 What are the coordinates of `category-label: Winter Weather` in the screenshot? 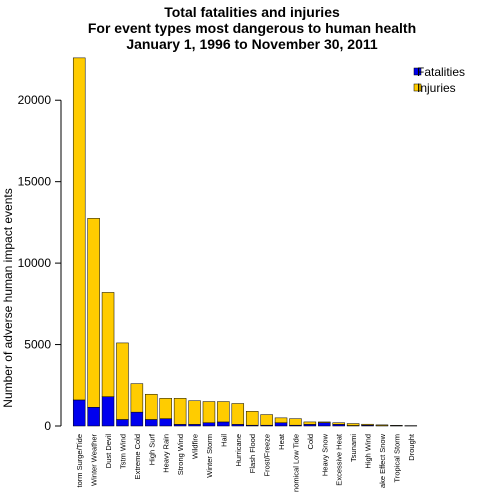 It's located at (94, 460).